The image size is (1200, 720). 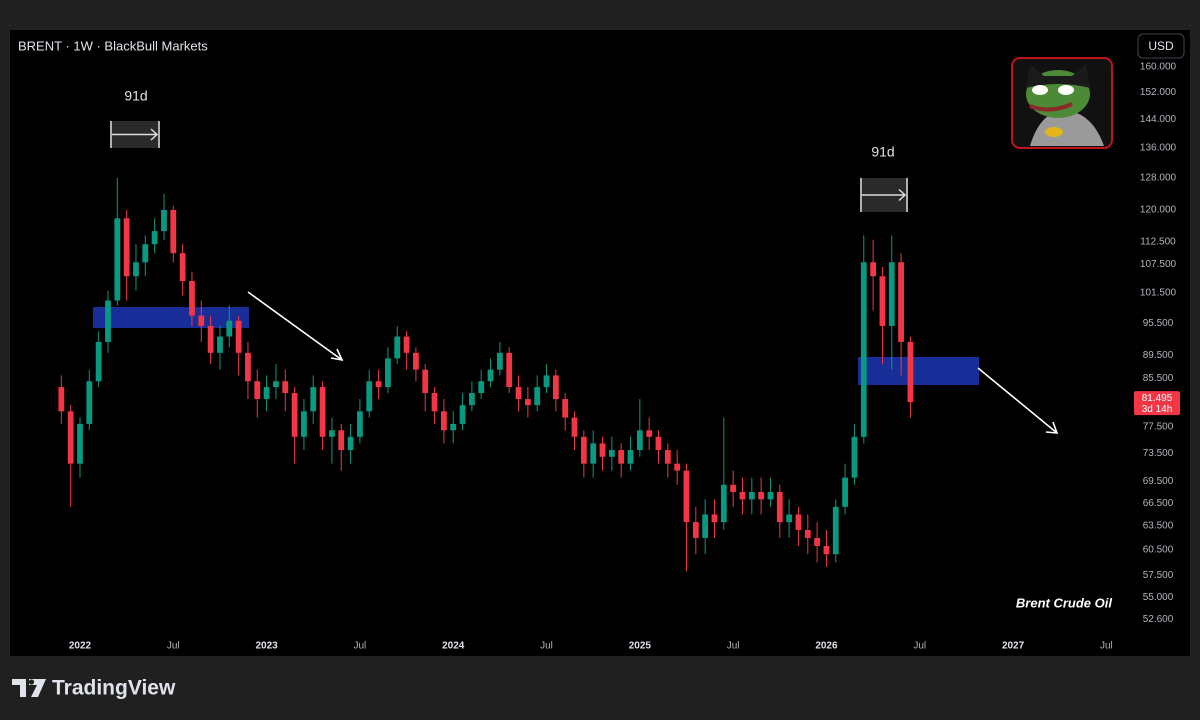 What do you see at coordinates (1064, 602) in the screenshot?
I see `watermark: Brent Crude Oil` at bounding box center [1064, 602].